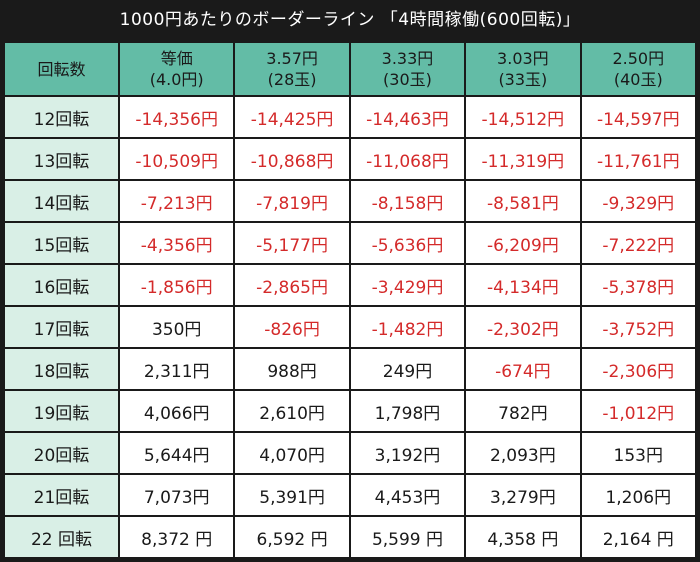  What do you see at coordinates (638, 201) in the screenshot?
I see `table-cell: -9,329円` at bounding box center [638, 201].